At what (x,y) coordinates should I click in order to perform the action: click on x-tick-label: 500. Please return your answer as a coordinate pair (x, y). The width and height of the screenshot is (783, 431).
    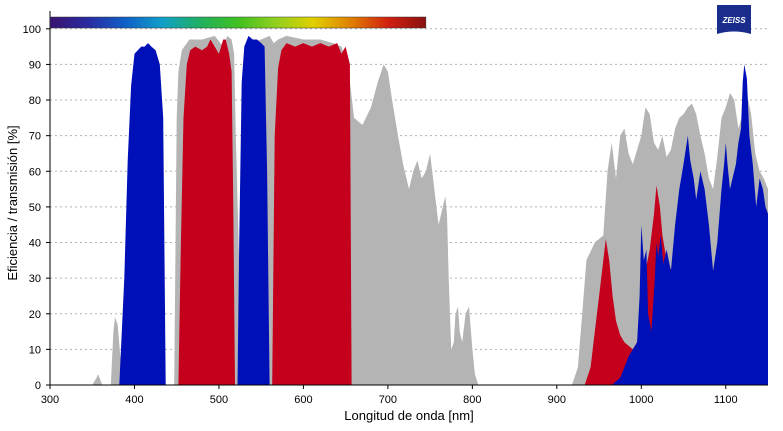
    Looking at the image, I should click on (219, 400).